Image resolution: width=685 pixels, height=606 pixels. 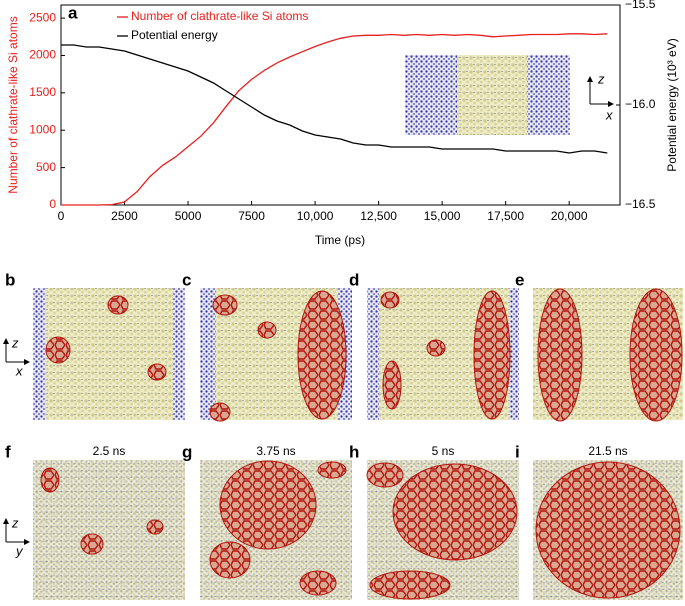 What do you see at coordinates (13, 104) in the screenshot?
I see `y-axis-label: Number of clathrate-like Si atoms` at bounding box center [13, 104].